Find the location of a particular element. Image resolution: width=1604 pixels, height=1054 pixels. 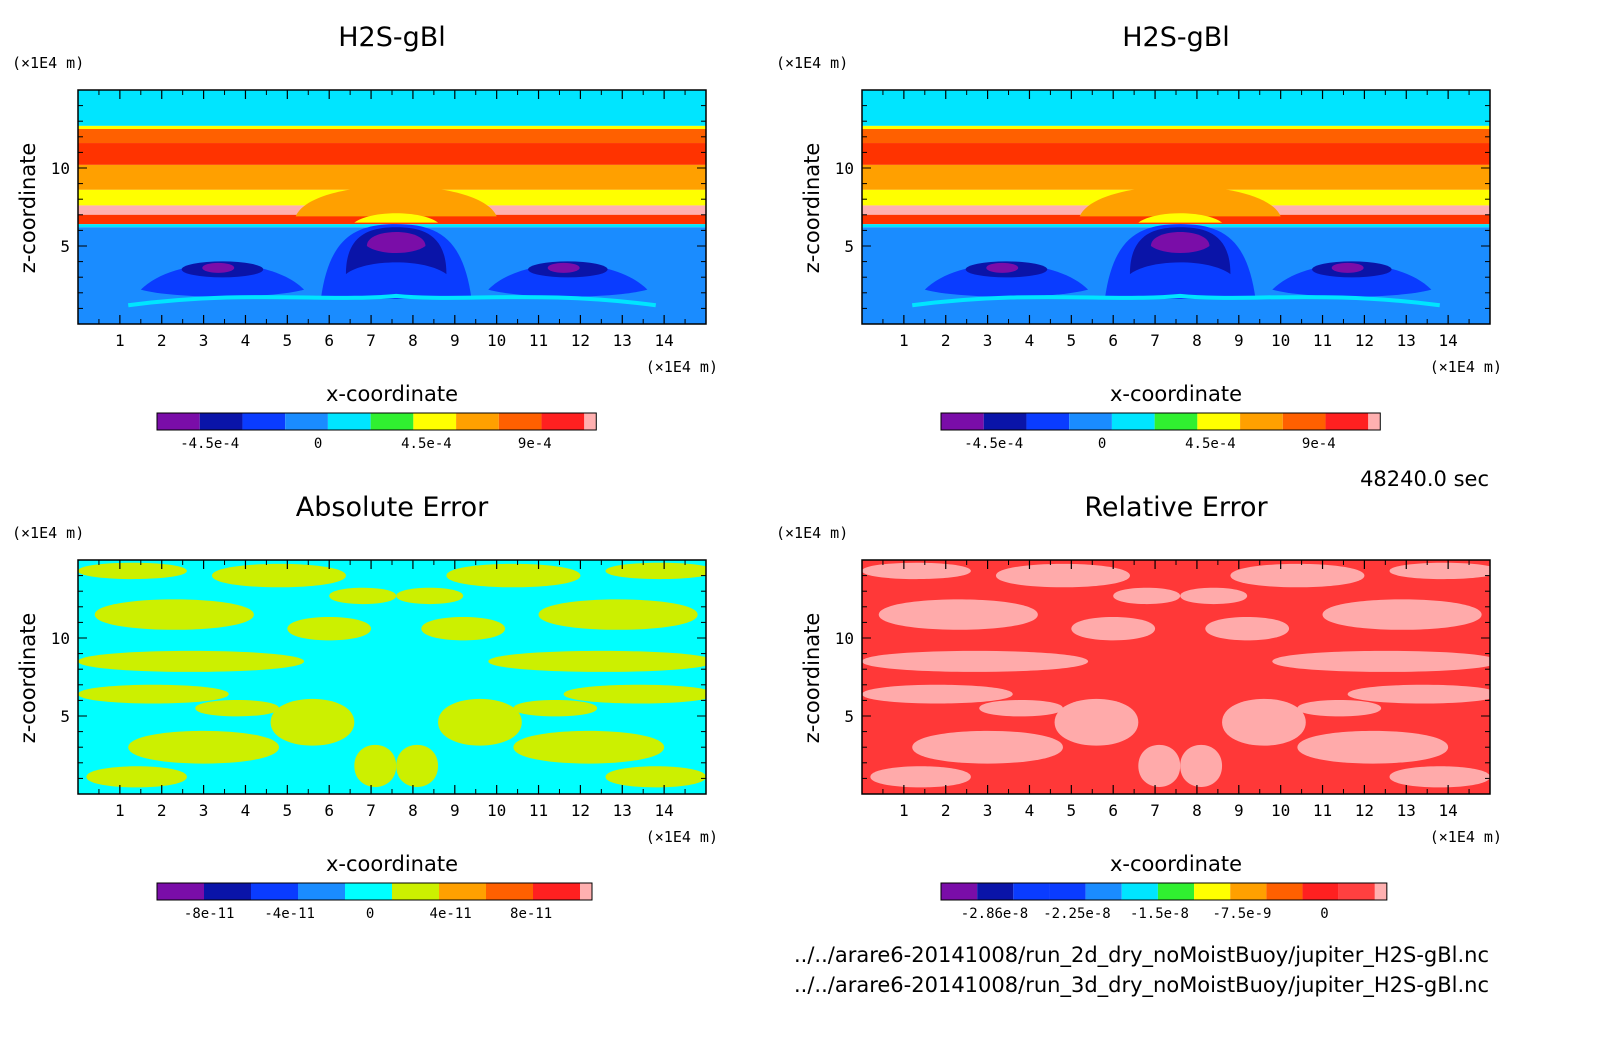

x-tick-label: 3 is located at coordinates (988, 340).